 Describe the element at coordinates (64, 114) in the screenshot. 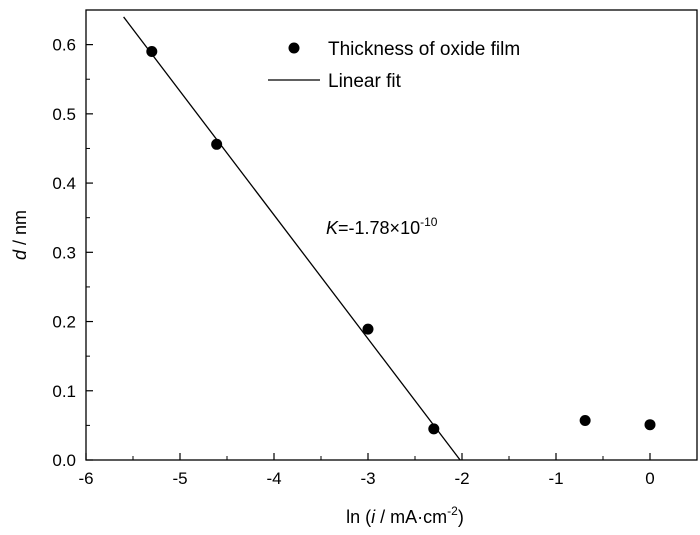

I see `y-tick-label: 0.5` at that location.